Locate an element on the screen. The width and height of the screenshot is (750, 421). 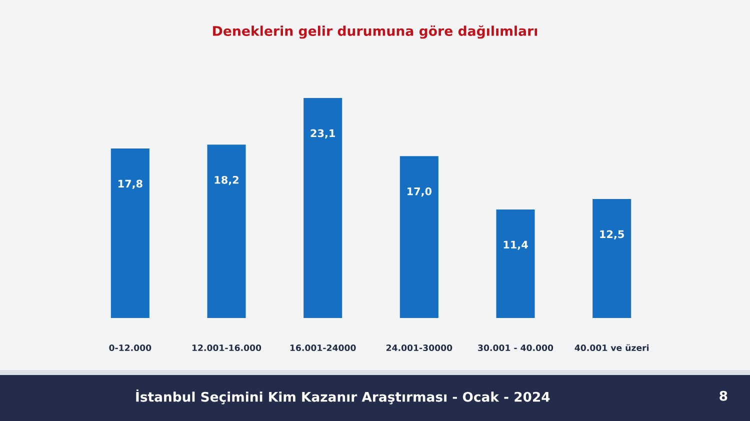
data-label: 17,8 is located at coordinates (130, 184).